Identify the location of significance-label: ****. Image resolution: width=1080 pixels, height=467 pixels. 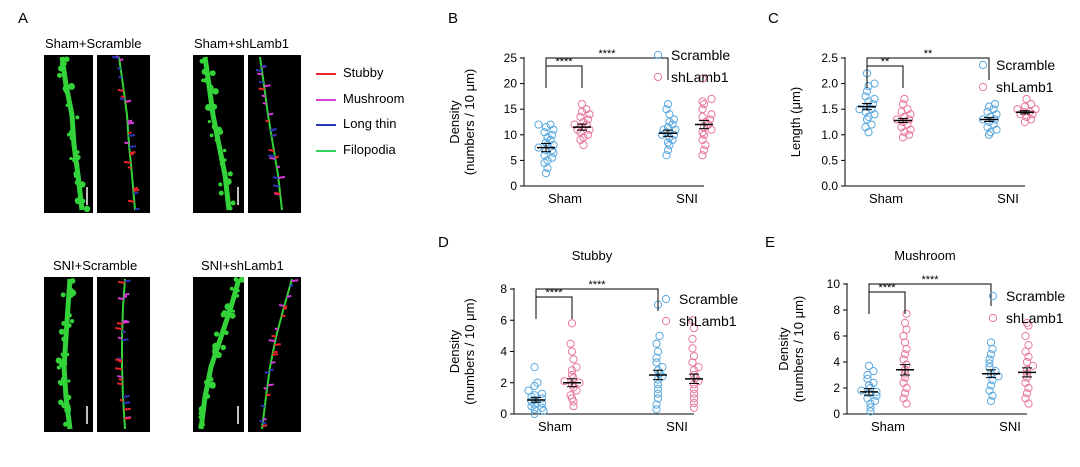
(930, 280).